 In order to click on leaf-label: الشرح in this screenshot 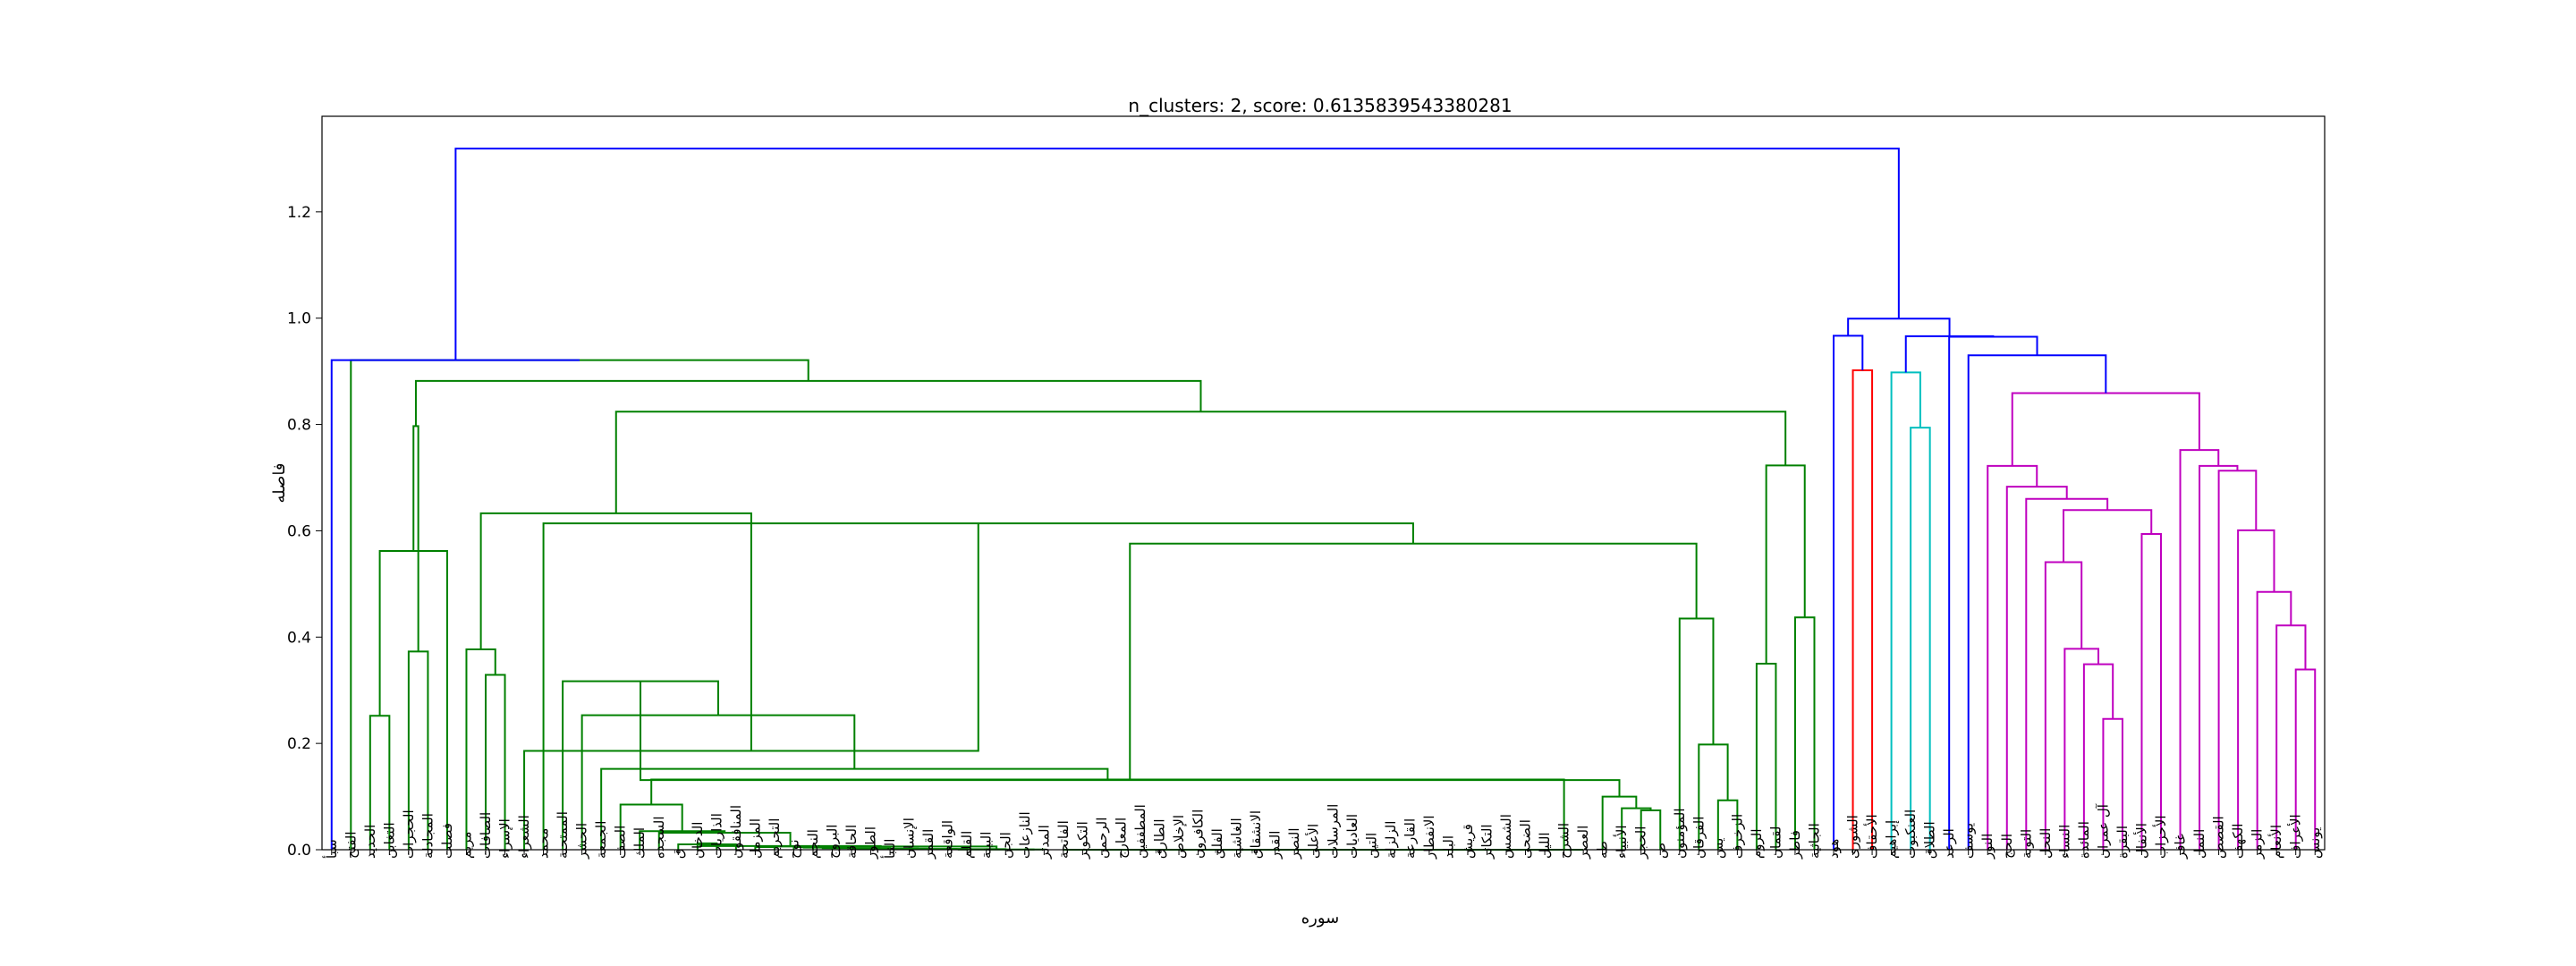, I will do `click(1564, 841)`.